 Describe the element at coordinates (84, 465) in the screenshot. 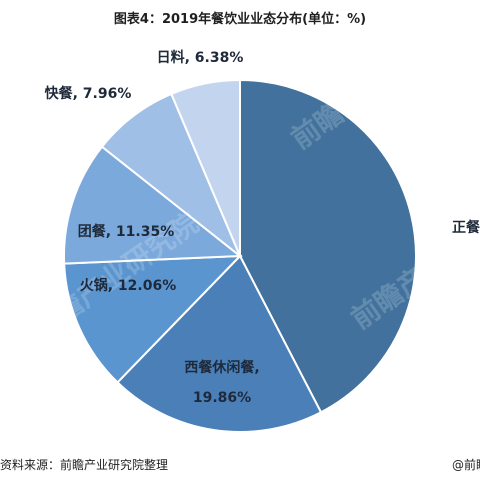

I see `footer-source: 资料来源：前瞻产业研究院整理` at that location.